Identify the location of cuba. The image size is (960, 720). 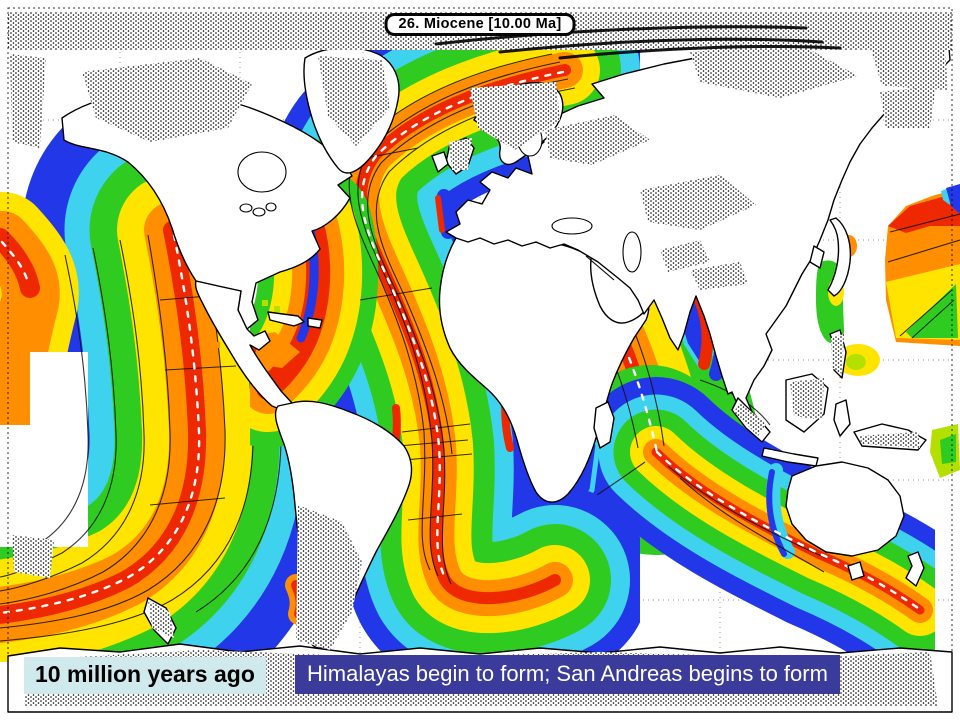
(286, 319).